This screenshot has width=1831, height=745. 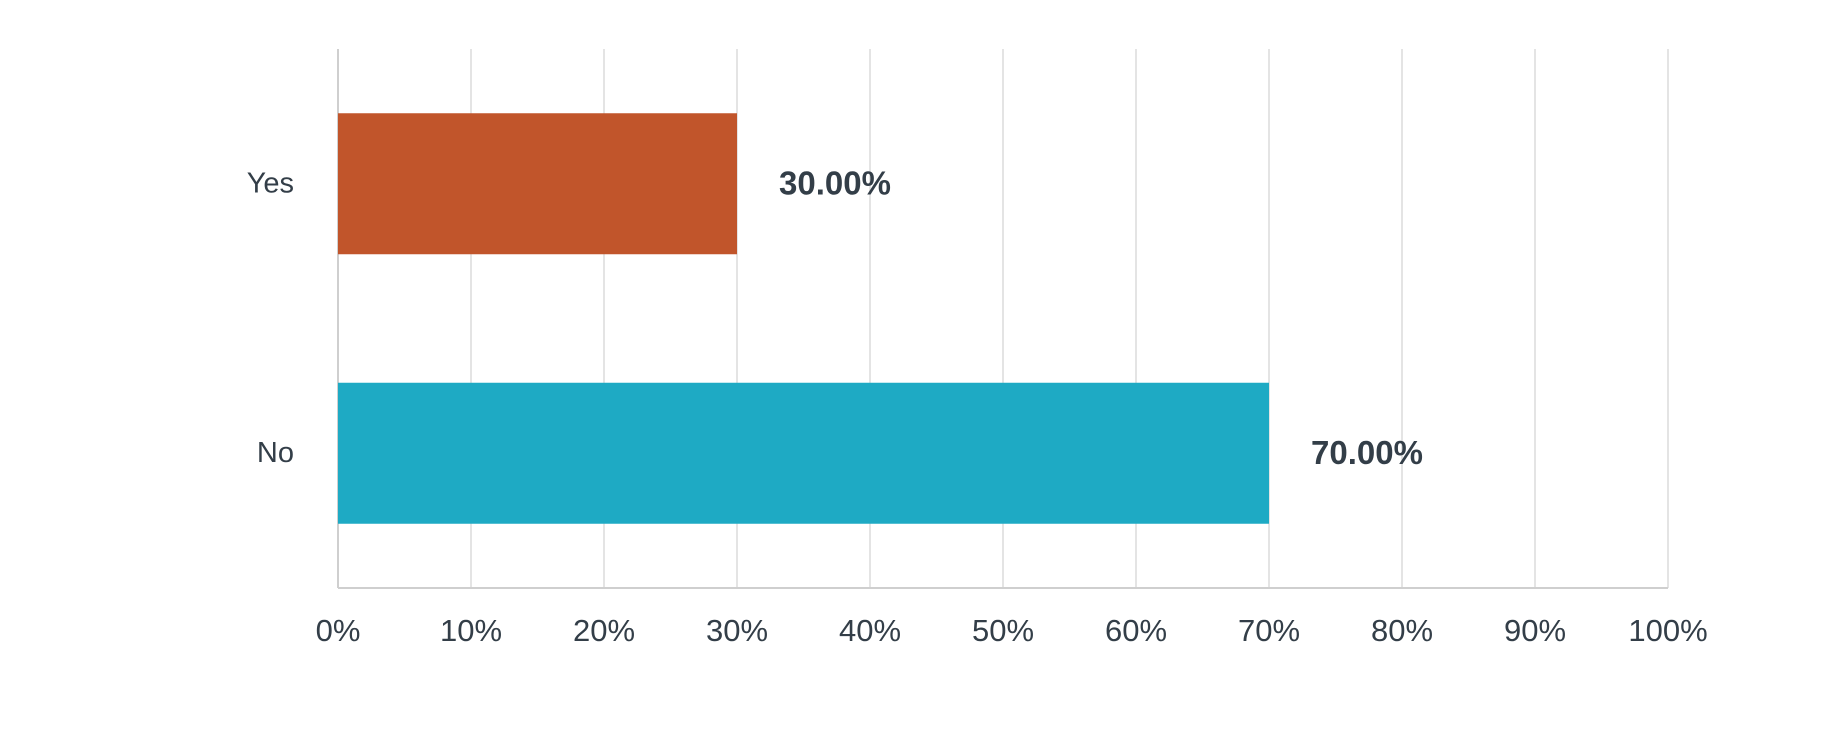 I want to click on x-tick-label: 90%, so click(x=1535, y=630).